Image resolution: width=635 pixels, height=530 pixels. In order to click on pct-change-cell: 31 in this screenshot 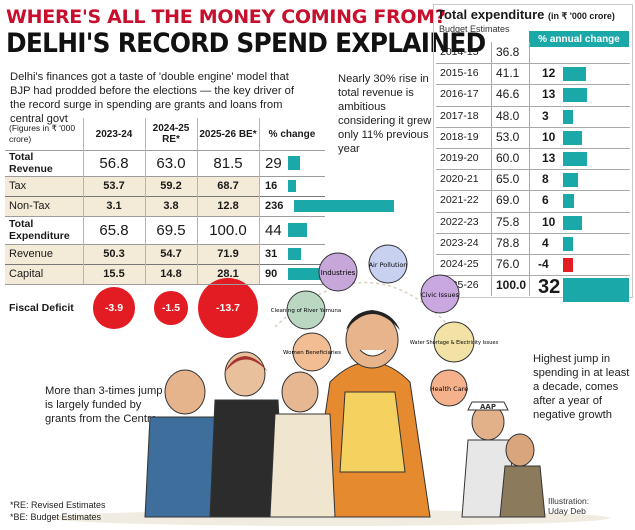, I will do `click(365, 254)`.